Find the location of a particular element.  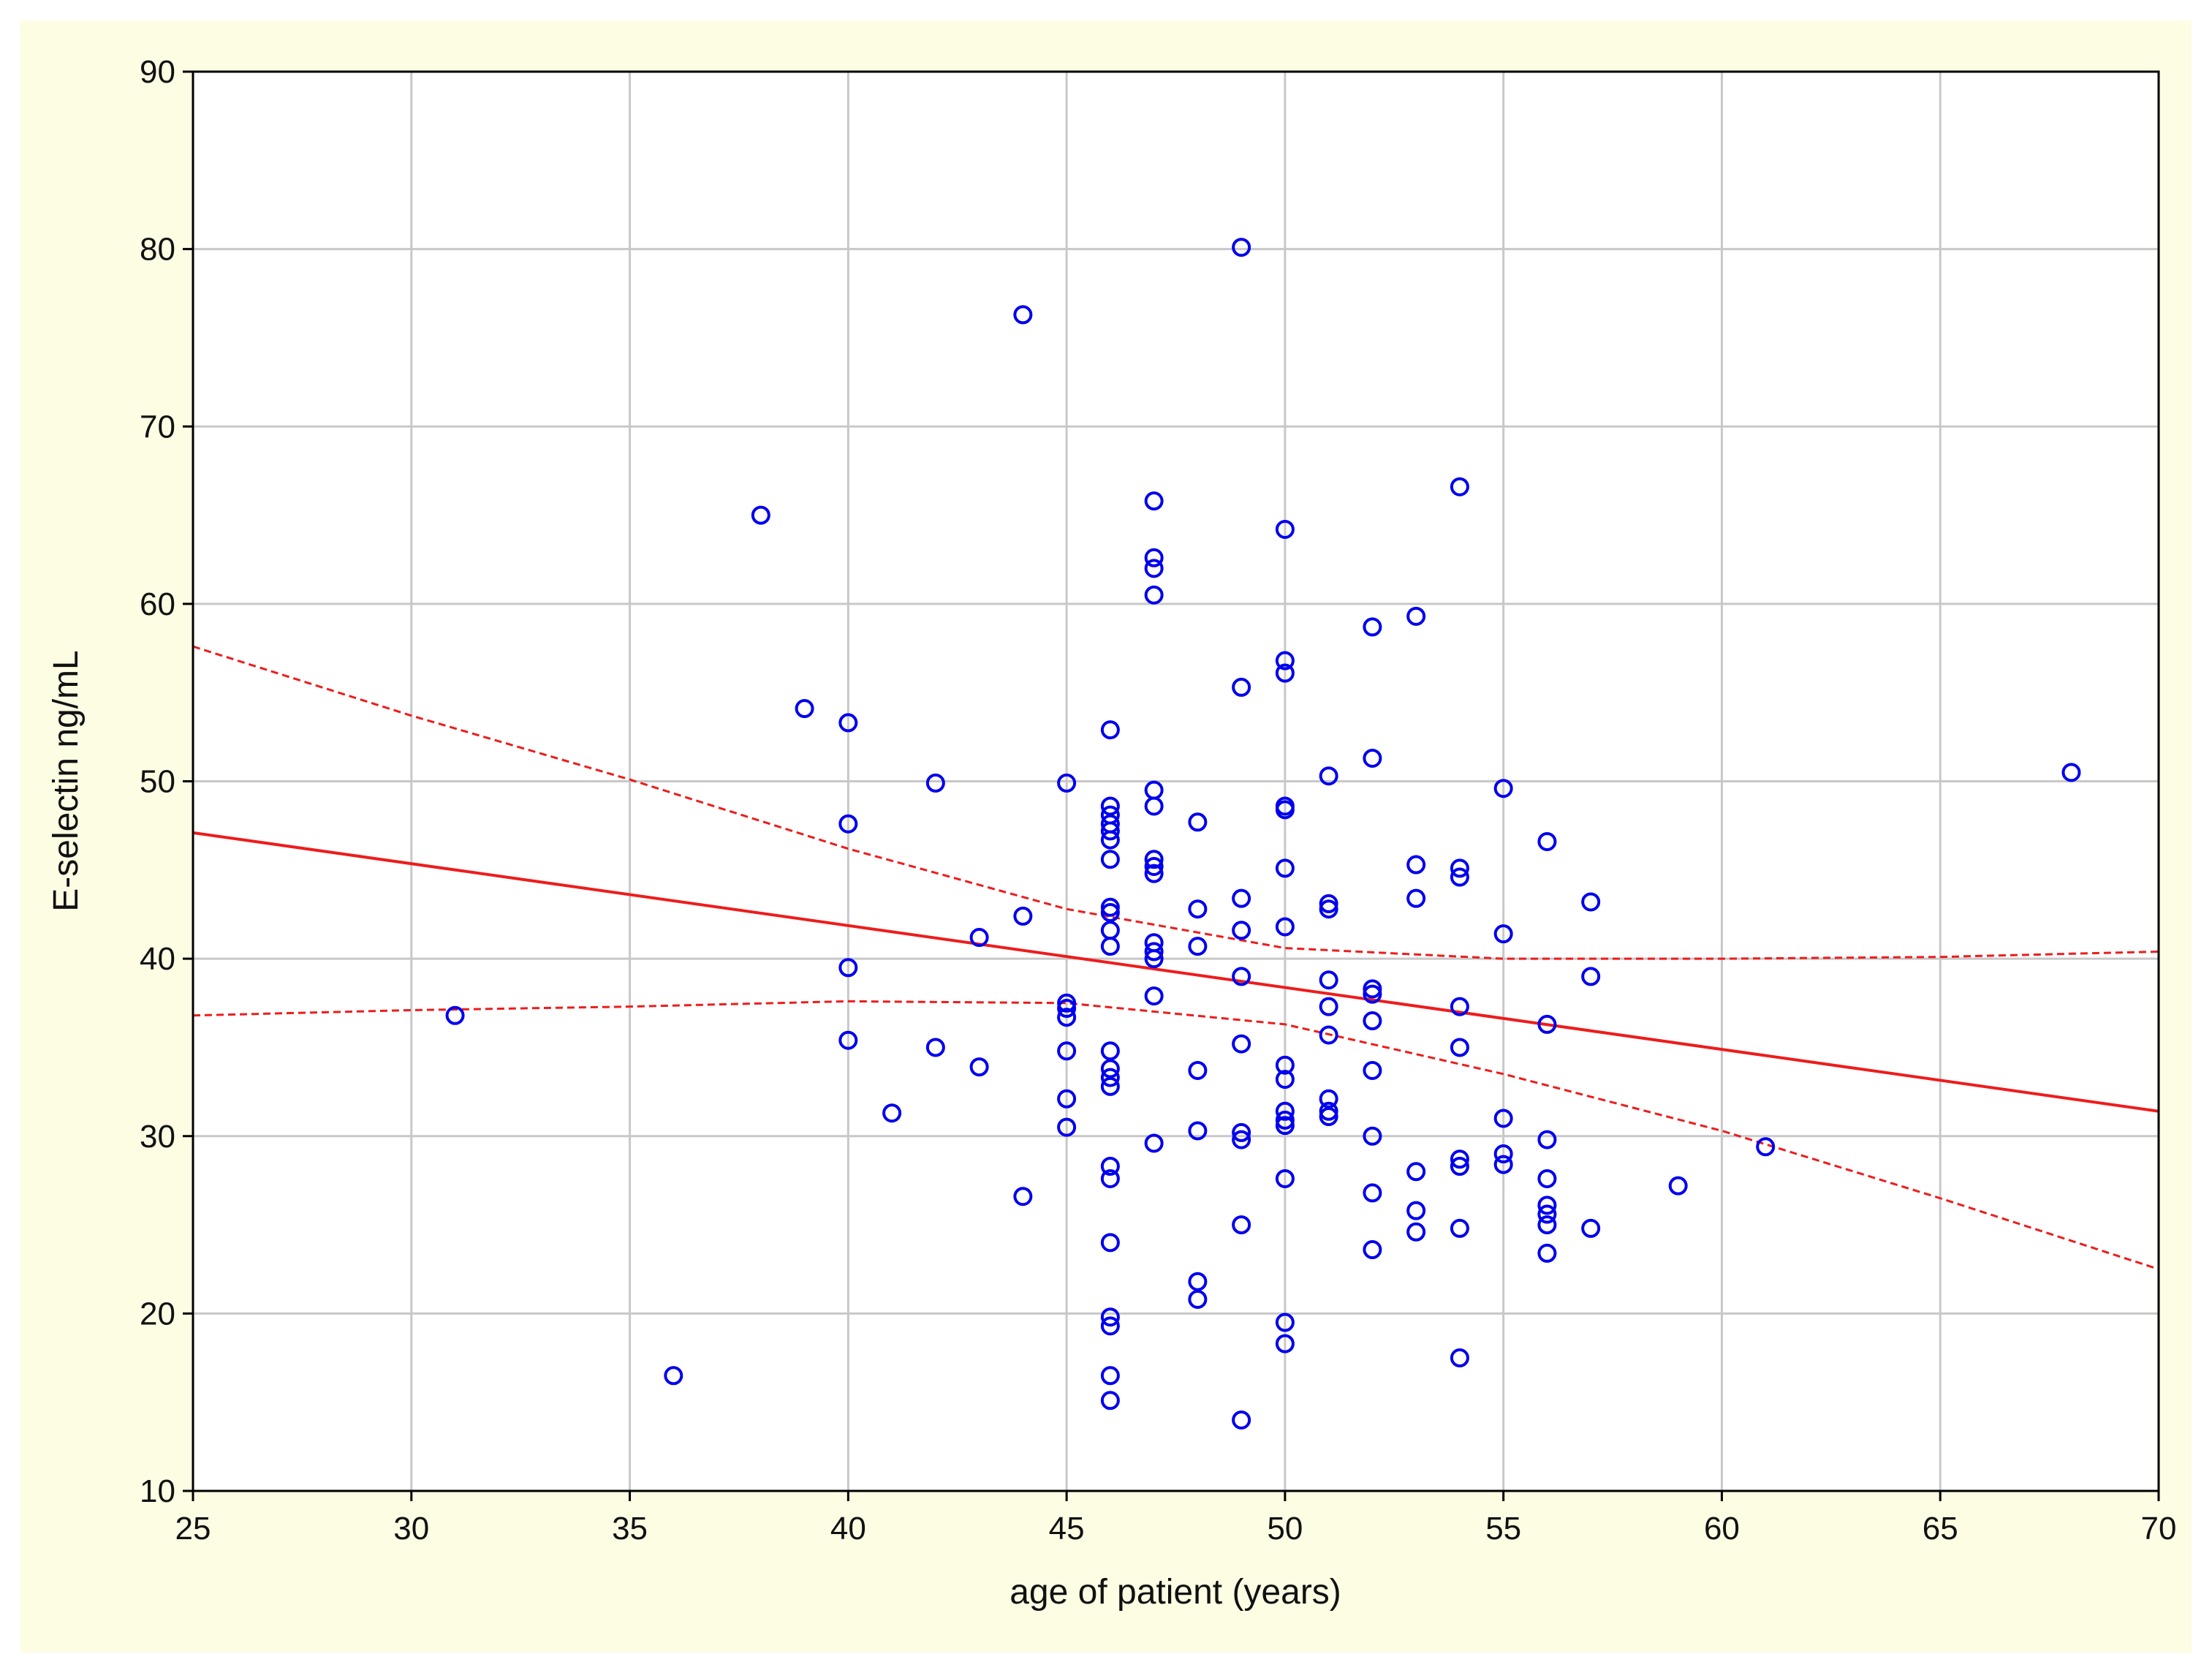

y-tick-label: 50 is located at coordinates (157, 782).